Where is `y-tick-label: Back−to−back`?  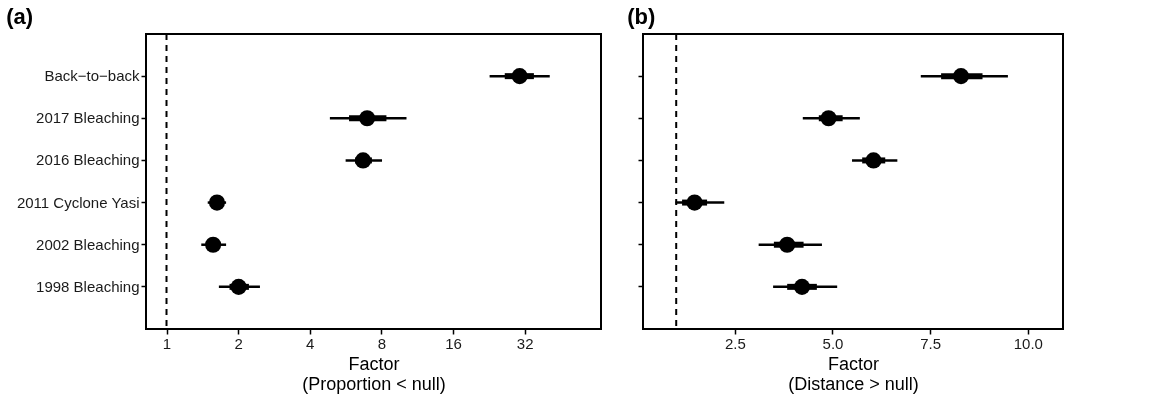
y-tick-label: Back−to−back is located at coordinates (92, 76).